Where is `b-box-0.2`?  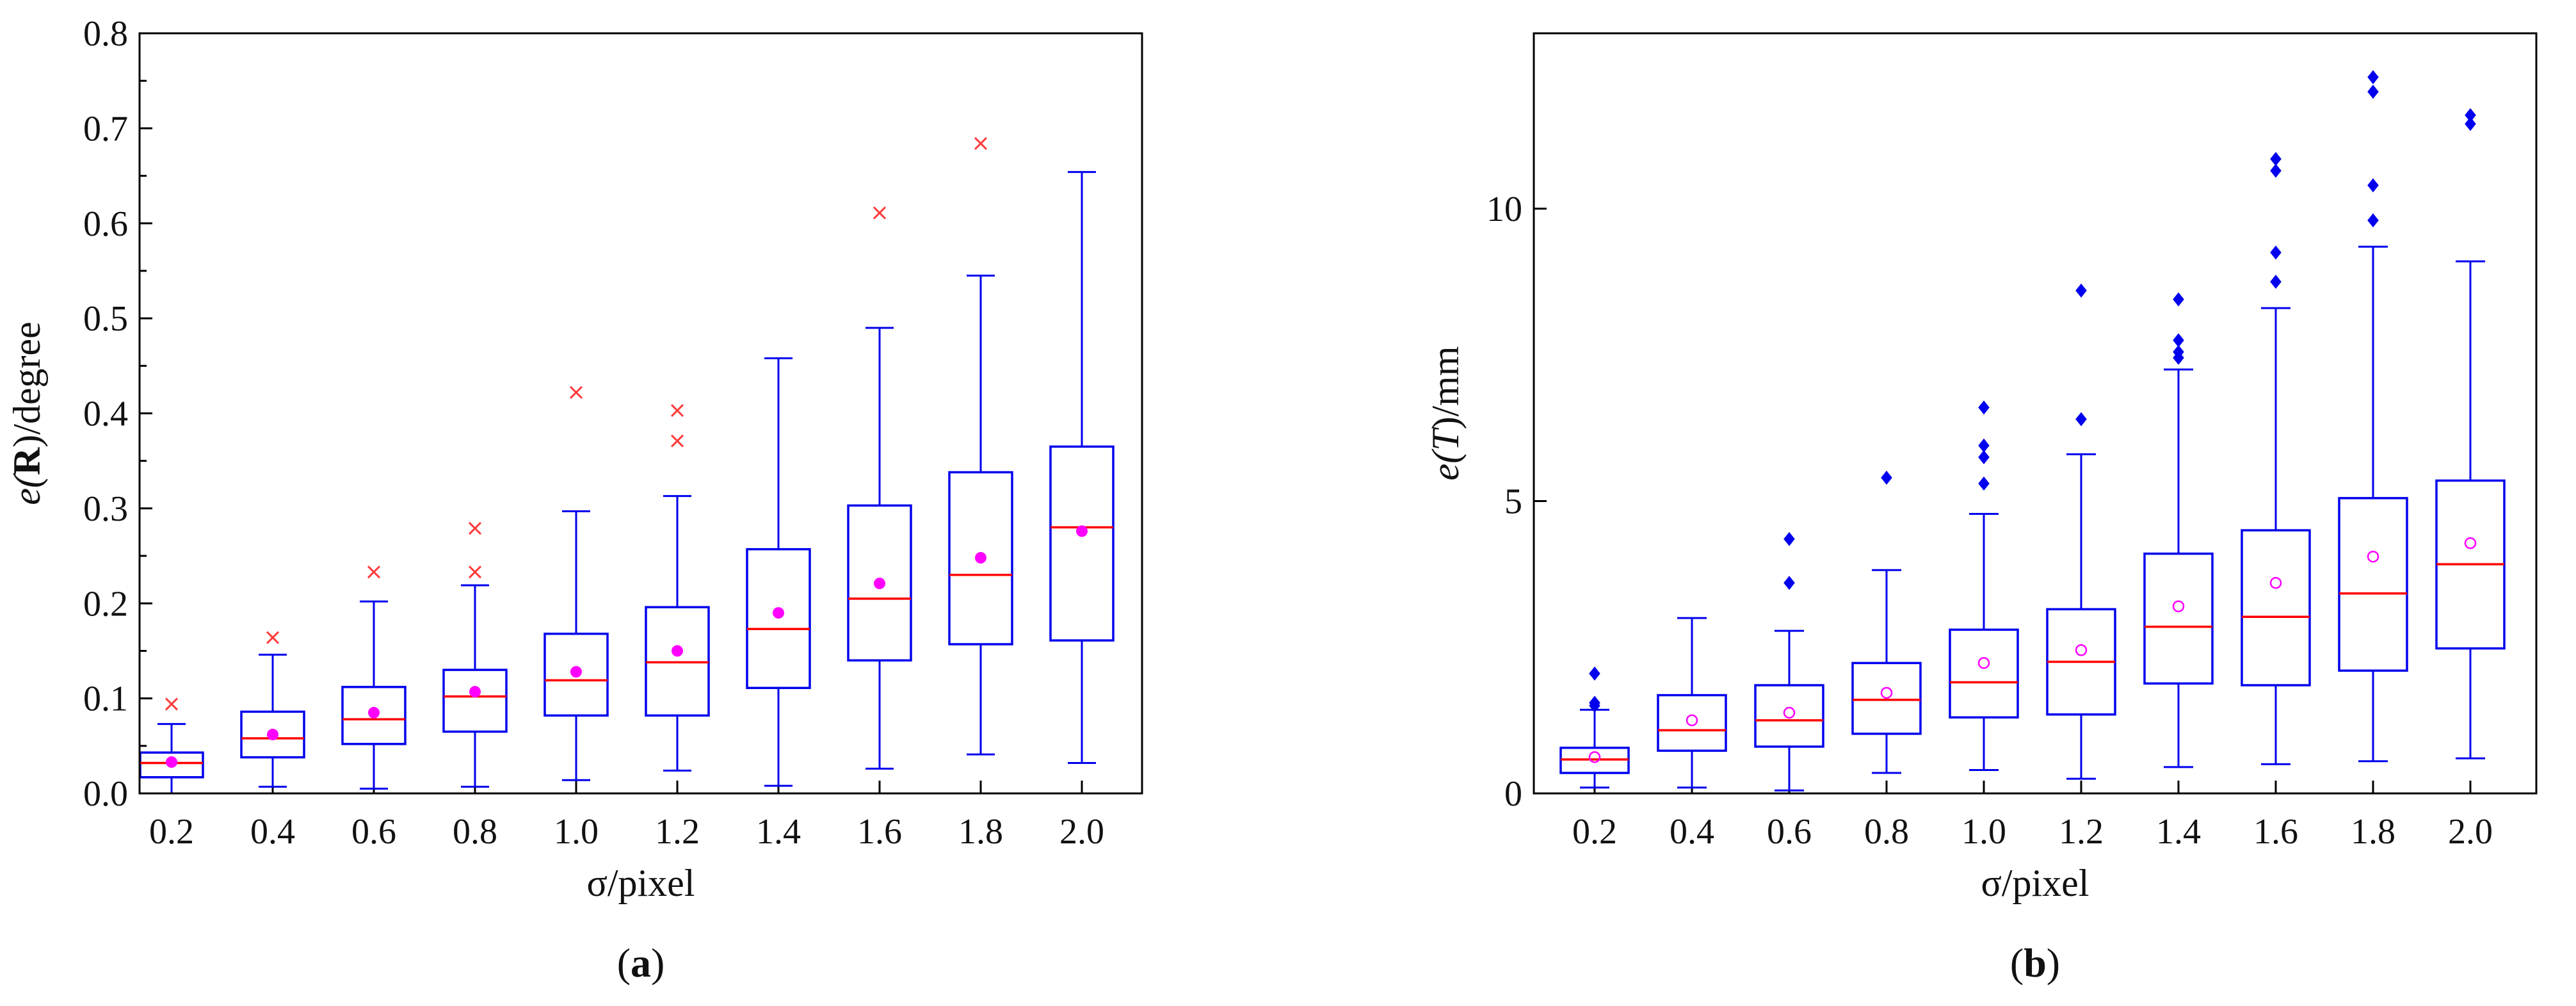 b-box-0.2 is located at coordinates (1594, 727).